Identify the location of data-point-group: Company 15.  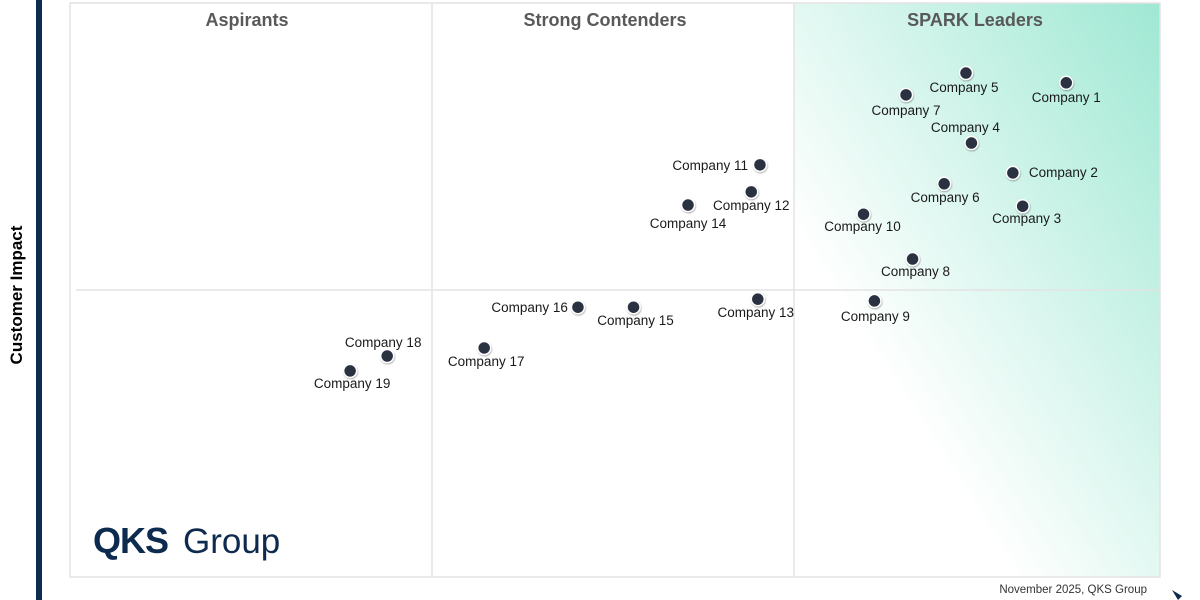
(635, 313).